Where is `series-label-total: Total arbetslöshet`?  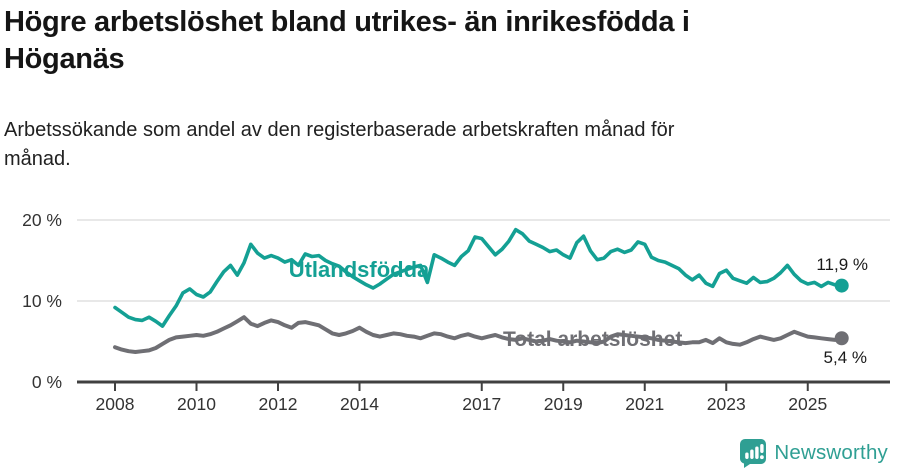
series-label-total: Total arbetslöshet is located at coordinates (592, 339).